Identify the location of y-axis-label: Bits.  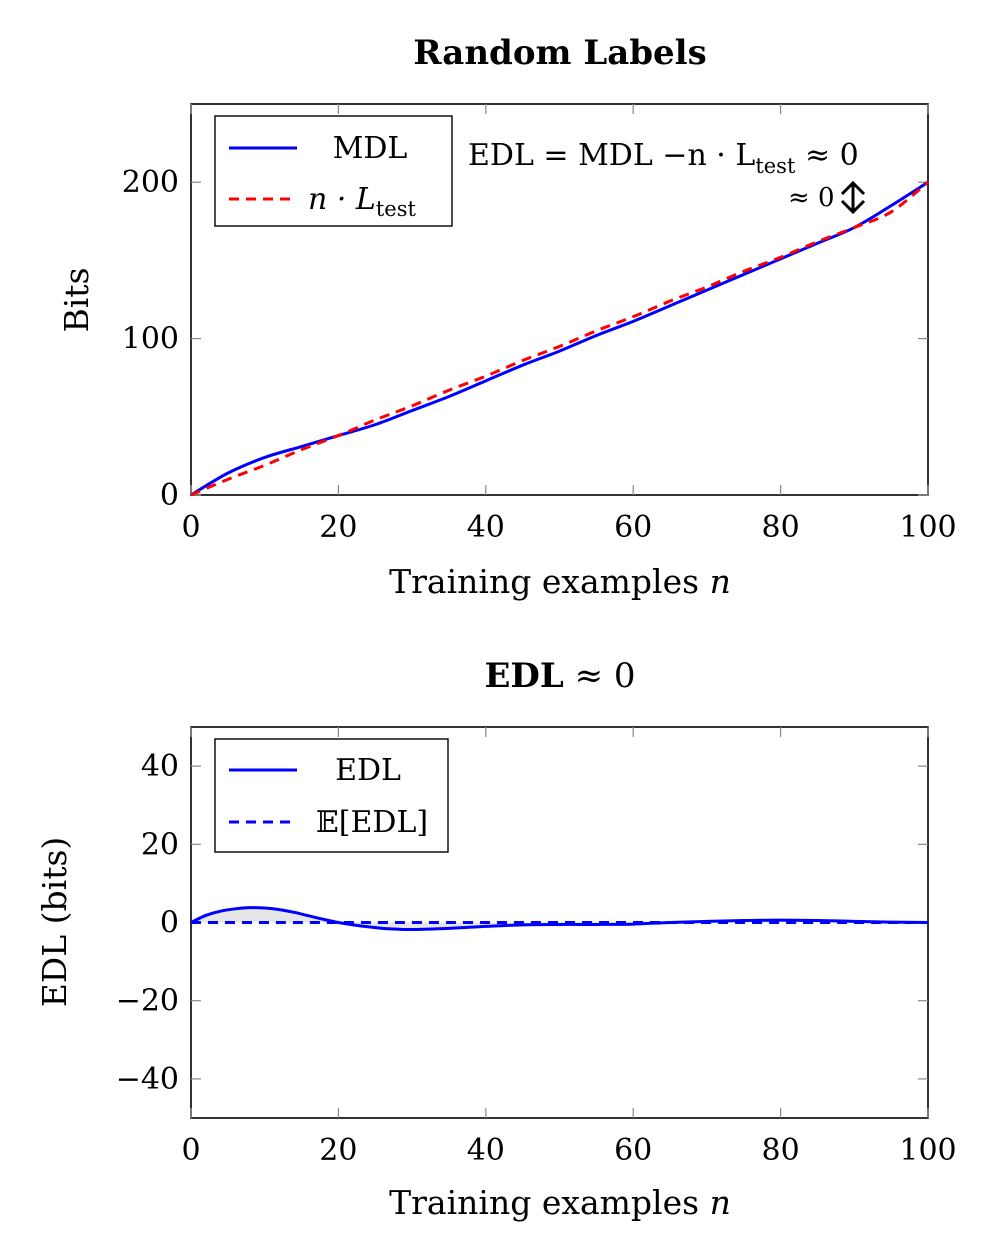
(76, 299).